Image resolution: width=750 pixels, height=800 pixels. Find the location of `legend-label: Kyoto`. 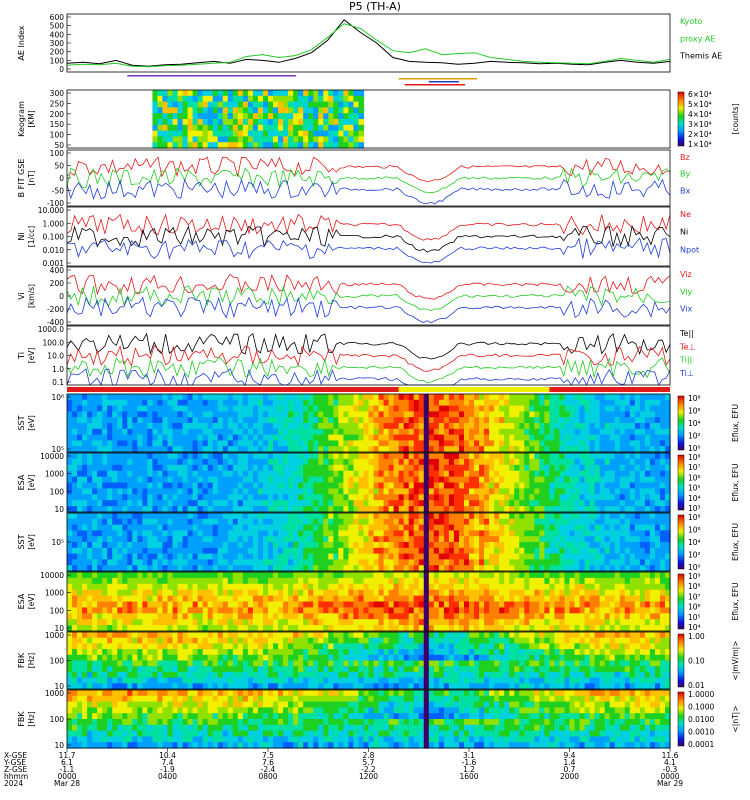

legend-label: Kyoto is located at coordinates (691, 21).